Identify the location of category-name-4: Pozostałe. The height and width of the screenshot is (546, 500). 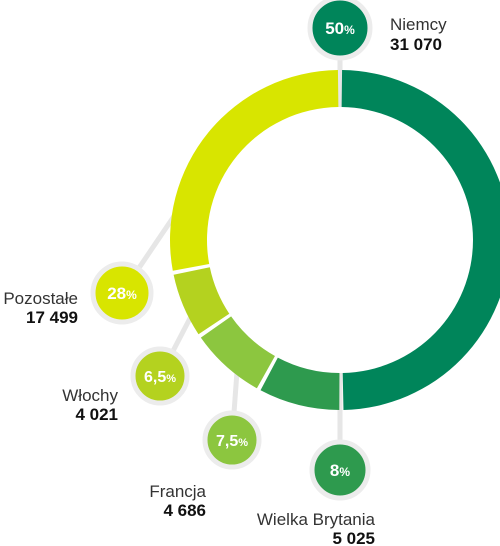
(40, 298).